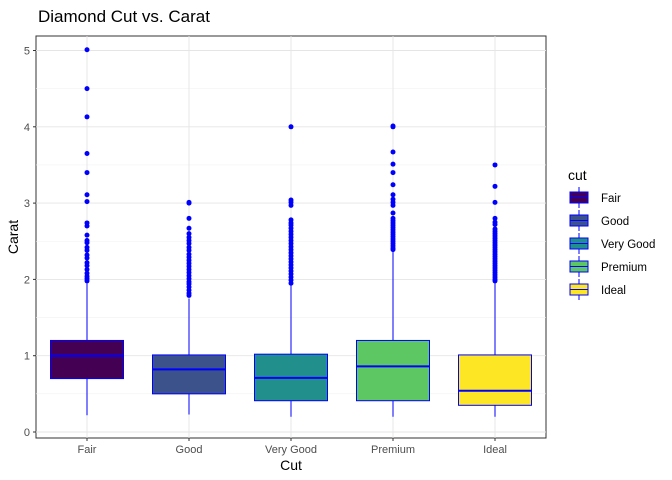 This screenshot has width=672, height=480. Describe the element at coordinates (124, 16) in the screenshot. I see `chart-title: Diamond Cut vs. Carat` at that location.